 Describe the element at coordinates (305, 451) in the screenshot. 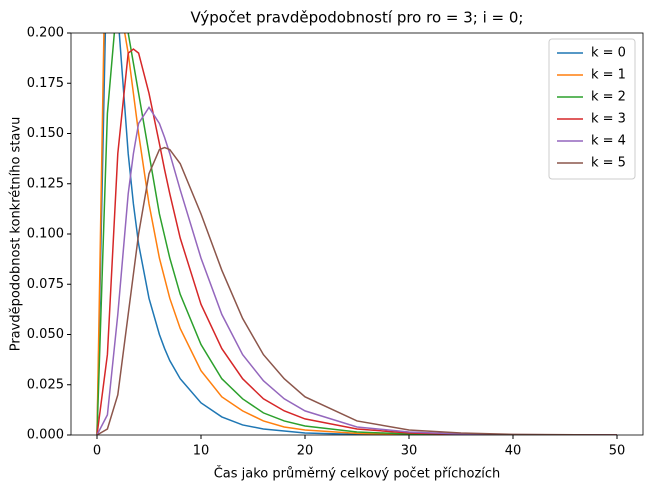

I see `x-tick-label: 20` at that location.